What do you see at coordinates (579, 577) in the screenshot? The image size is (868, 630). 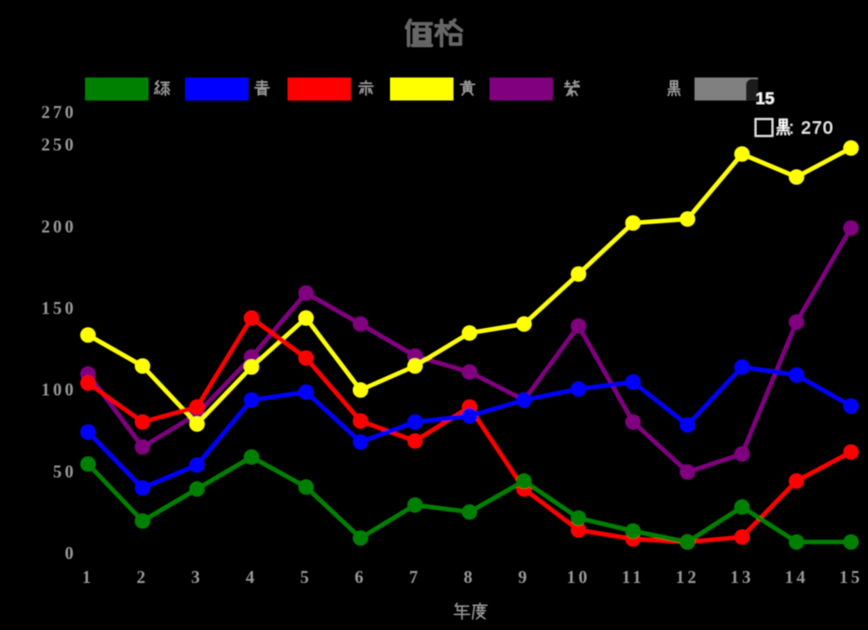 I see `svg-text: 10` at bounding box center [579, 577].